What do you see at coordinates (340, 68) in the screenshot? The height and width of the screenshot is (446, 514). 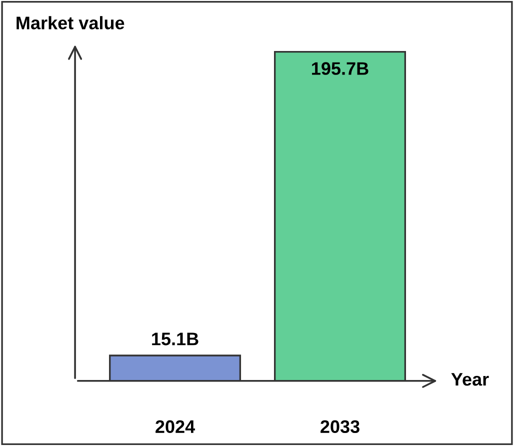 I see `data-label: 195.7B` at bounding box center [340, 68].